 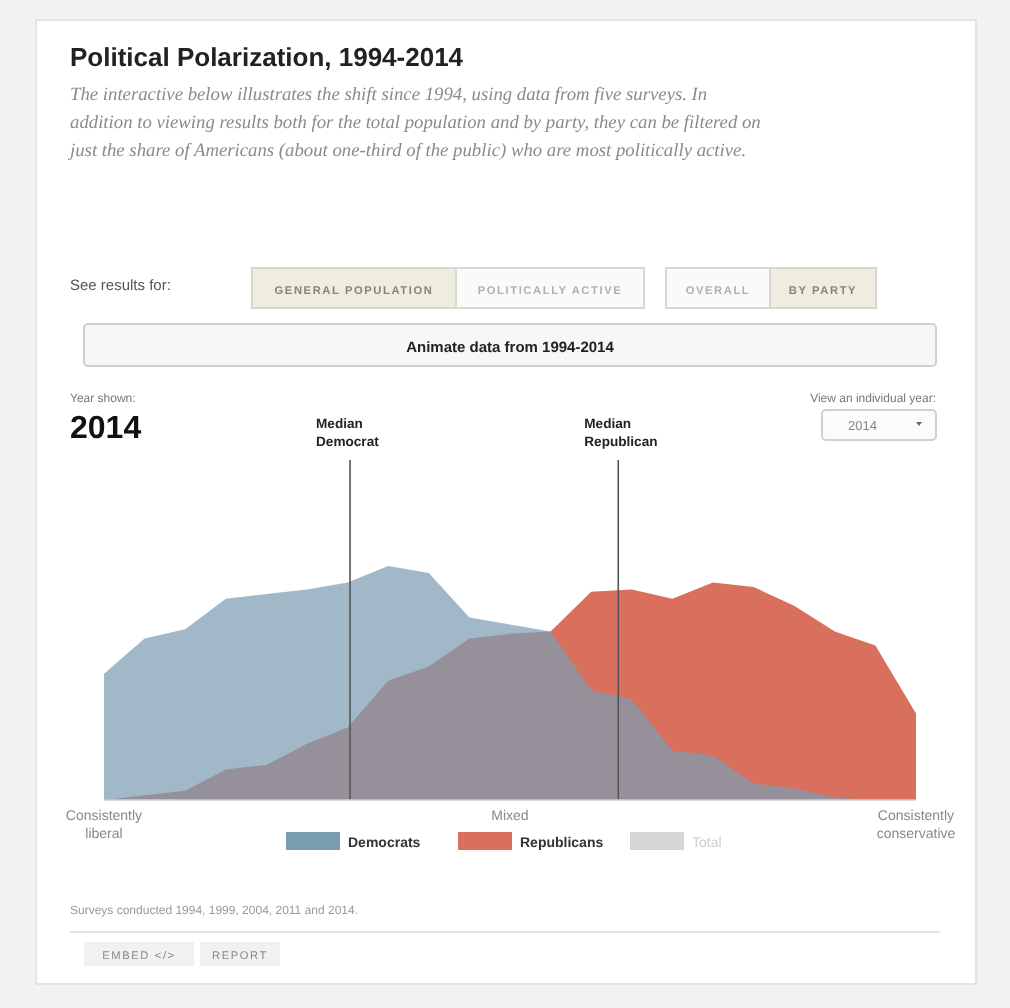 I want to click on chart-subtitle: The interactive below illustrates the shift since 1994, using data from five surveys. In addition to viewing results both for the total population and by party, they can be filtered on just the share of Americans (about one-third of the public) who are most politically active., so click(x=415, y=124).